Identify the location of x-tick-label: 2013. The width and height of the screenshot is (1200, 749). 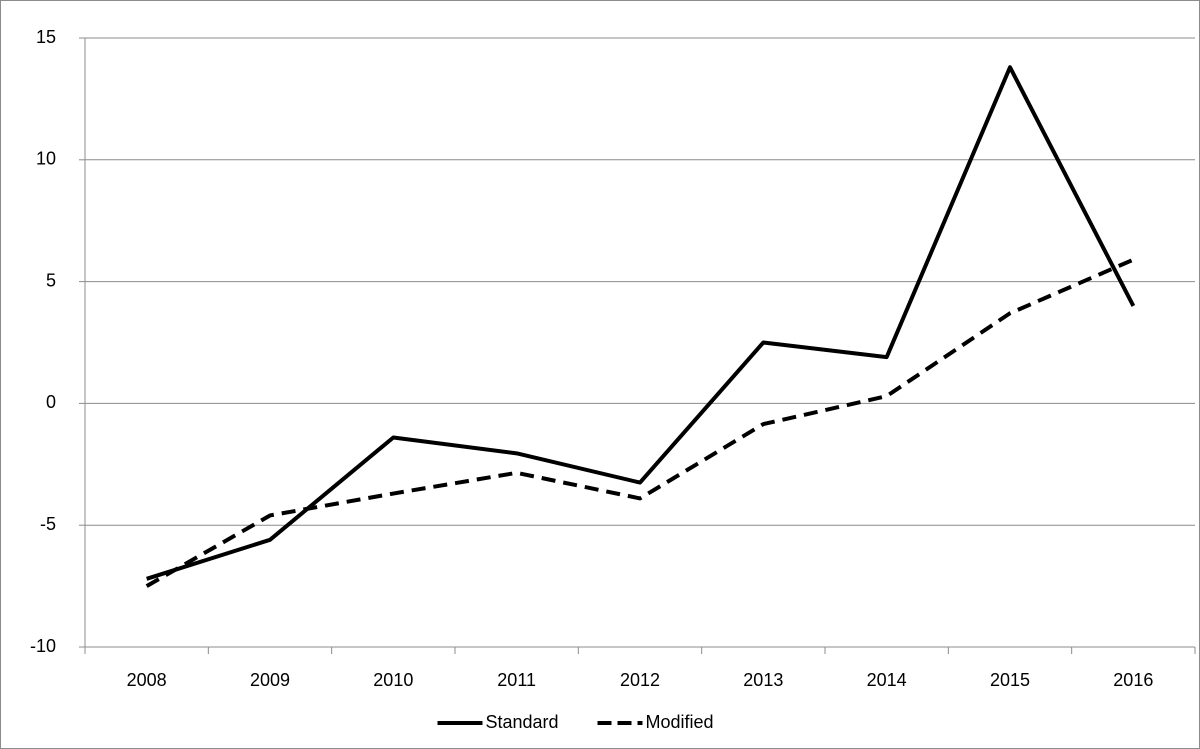
(763, 680).